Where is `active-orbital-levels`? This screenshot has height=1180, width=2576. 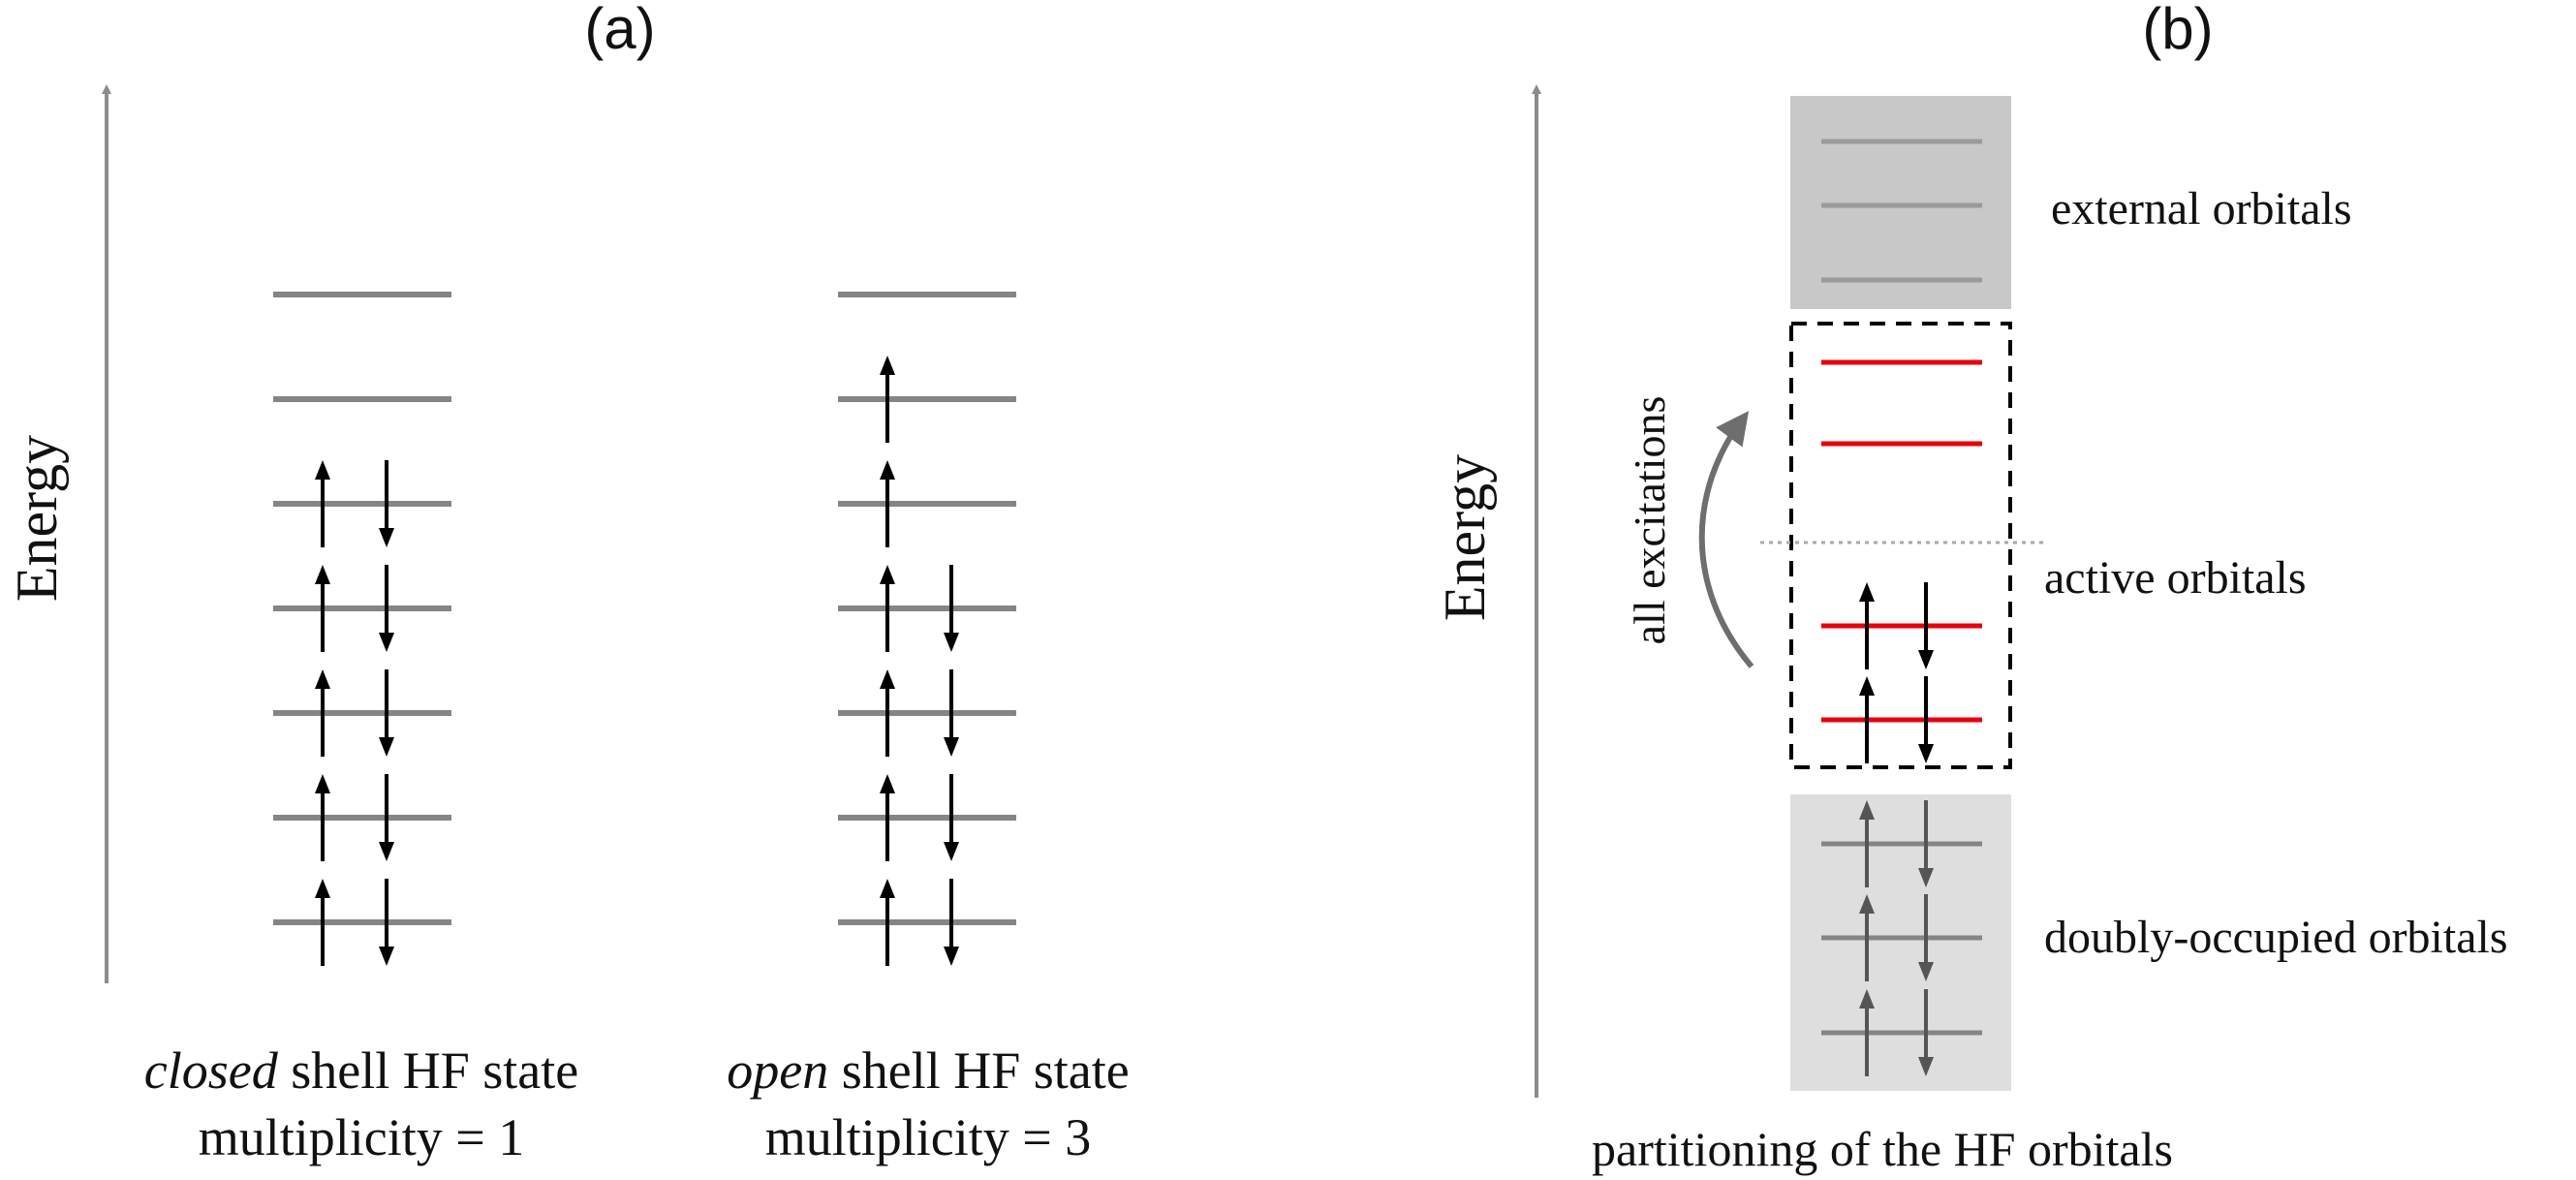
active-orbital-levels is located at coordinates (1901, 561).